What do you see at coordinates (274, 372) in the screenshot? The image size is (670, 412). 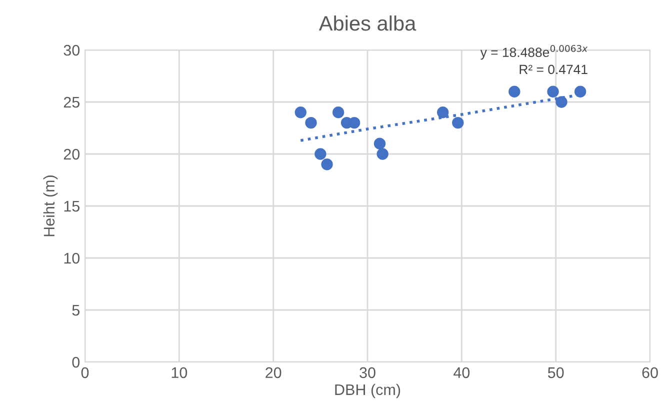 I see `x-tick-label: 20` at bounding box center [274, 372].